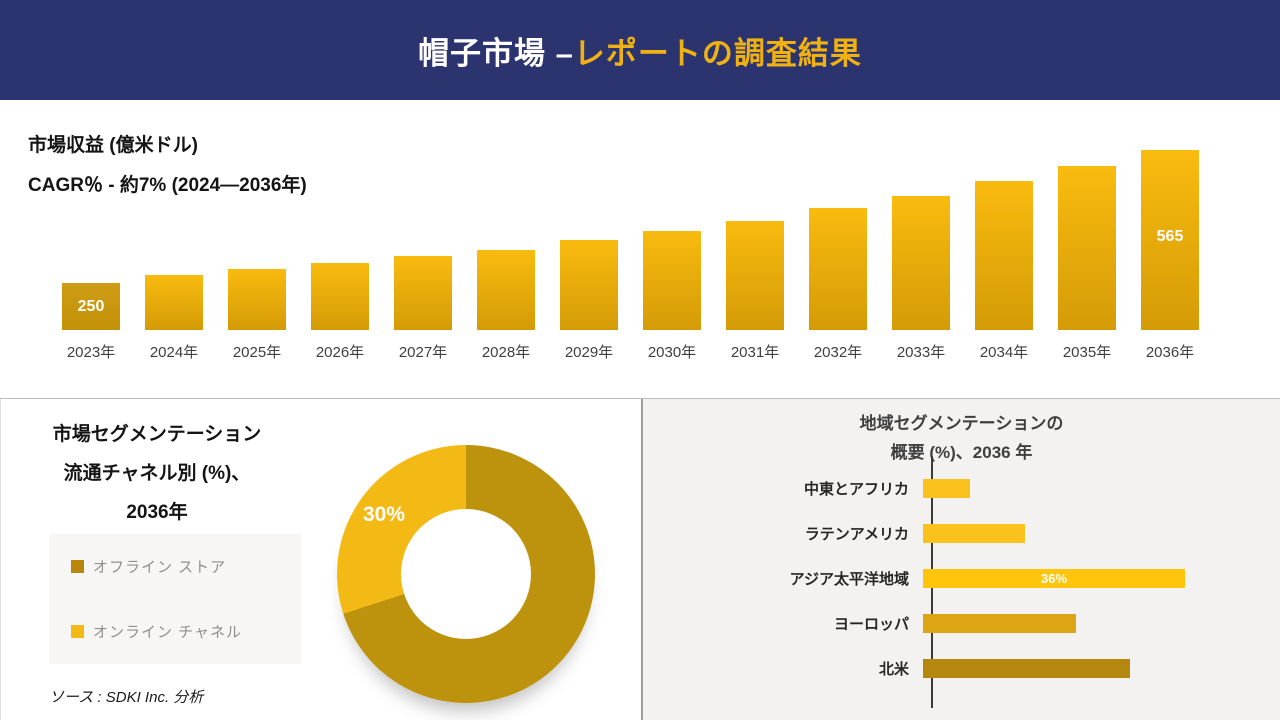  I want to click on revenue-bar-column: 2031年, so click(755, 291).